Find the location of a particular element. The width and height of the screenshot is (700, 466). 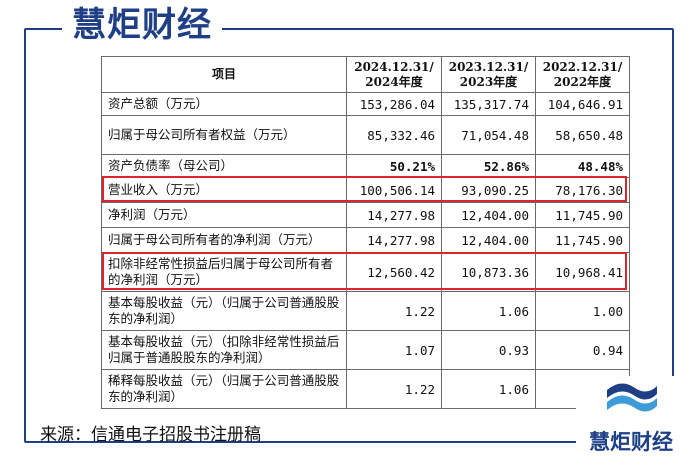

cell-2023: 52.86% is located at coordinates (488, 166).